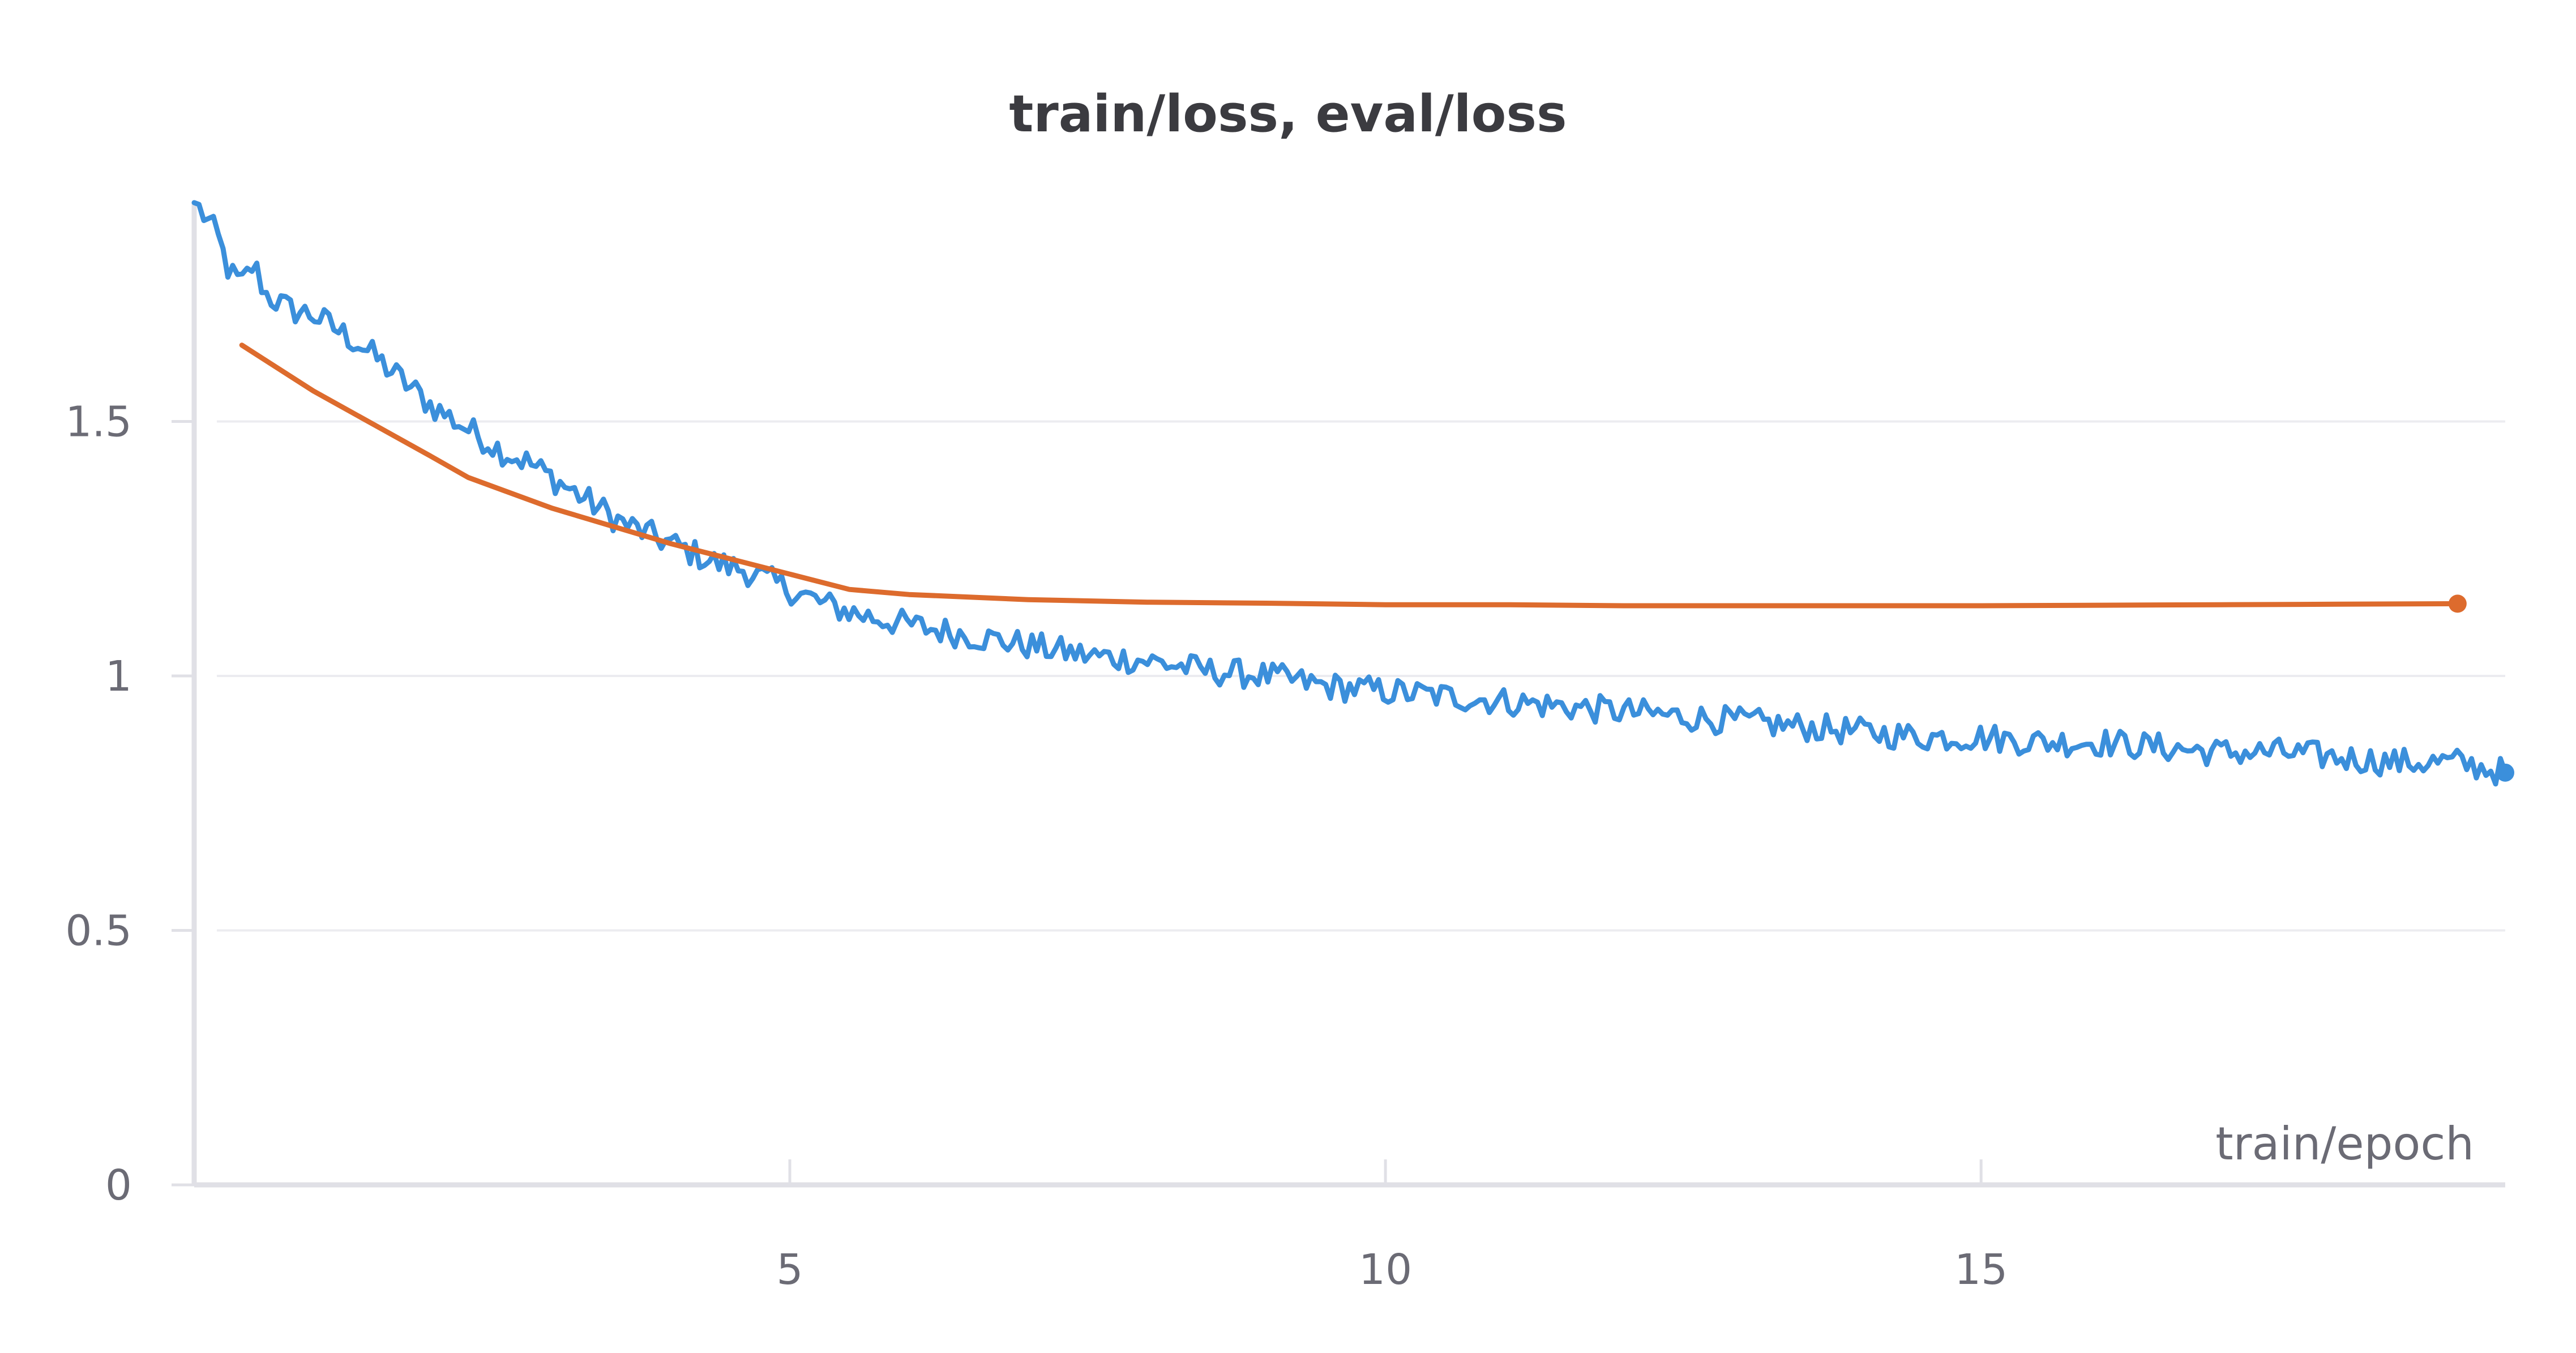  Describe the element at coordinates (790, 1269) in the screenshot. I see `x-tick-label: 5` at that location.